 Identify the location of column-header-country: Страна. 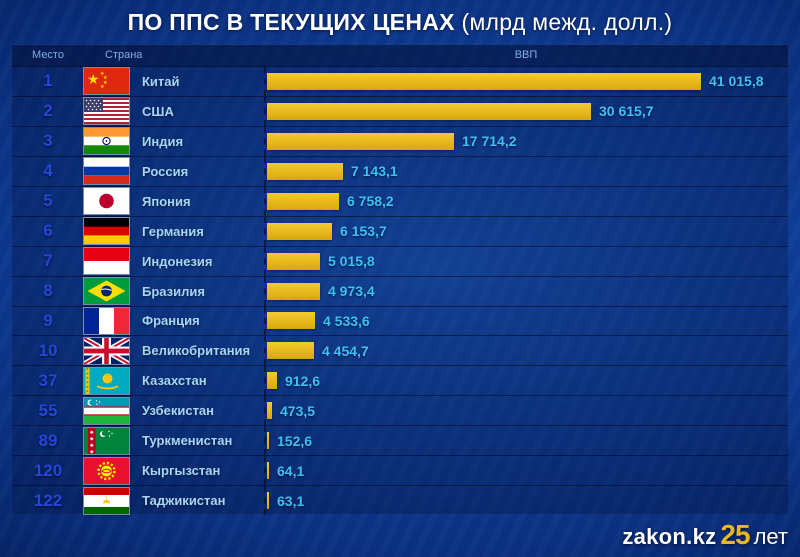
(124, 55).